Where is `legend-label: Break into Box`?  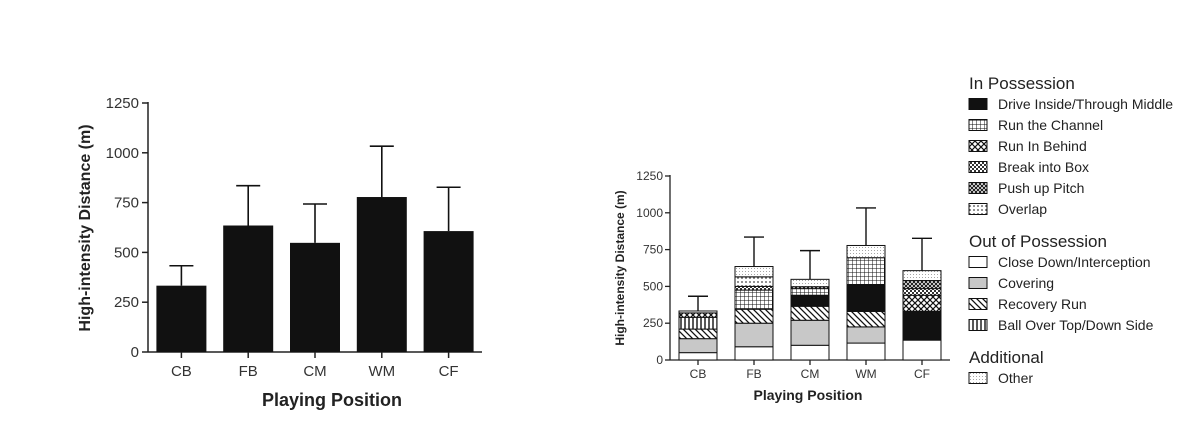 legend-label: Break into Box is located at coordinates (1043, 167).